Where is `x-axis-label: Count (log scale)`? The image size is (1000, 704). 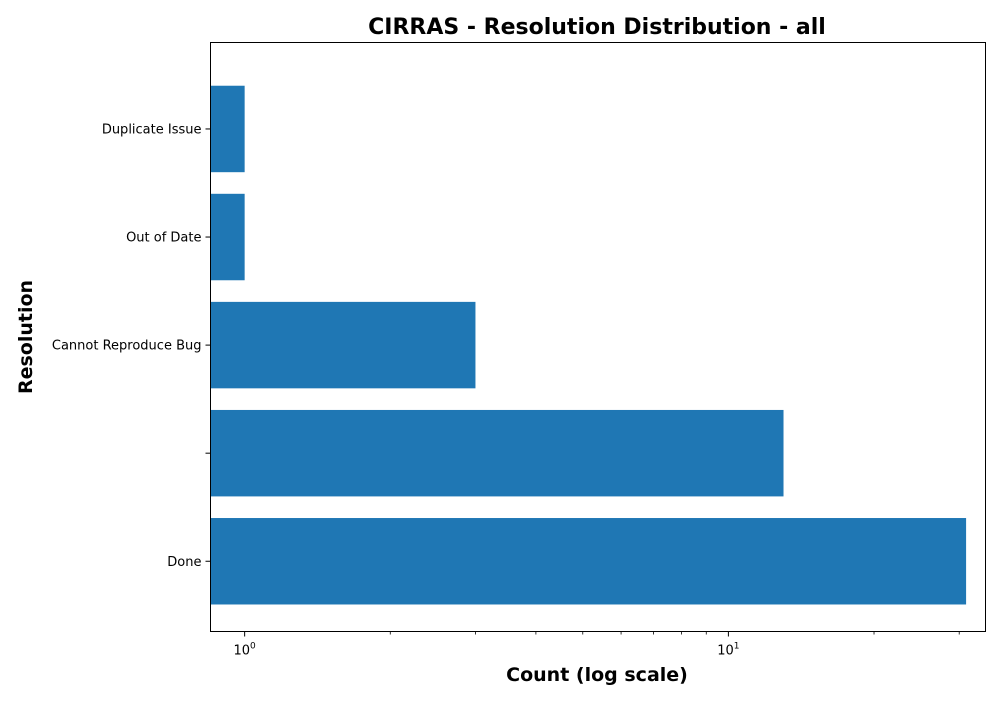
x-axis-label: Count (log scale) is located at coordinates (597, 675).